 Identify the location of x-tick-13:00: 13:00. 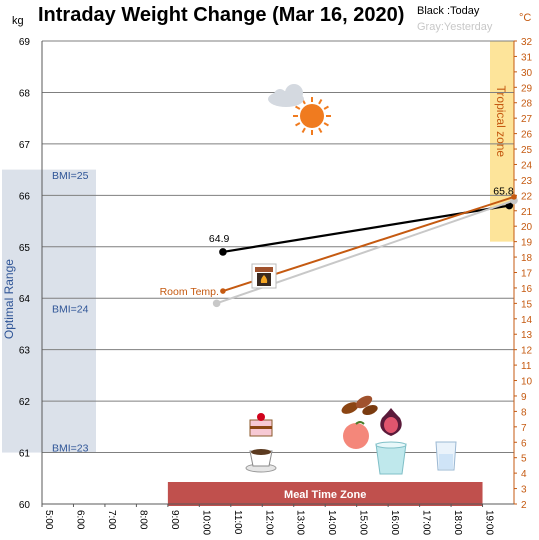
(300, 522).